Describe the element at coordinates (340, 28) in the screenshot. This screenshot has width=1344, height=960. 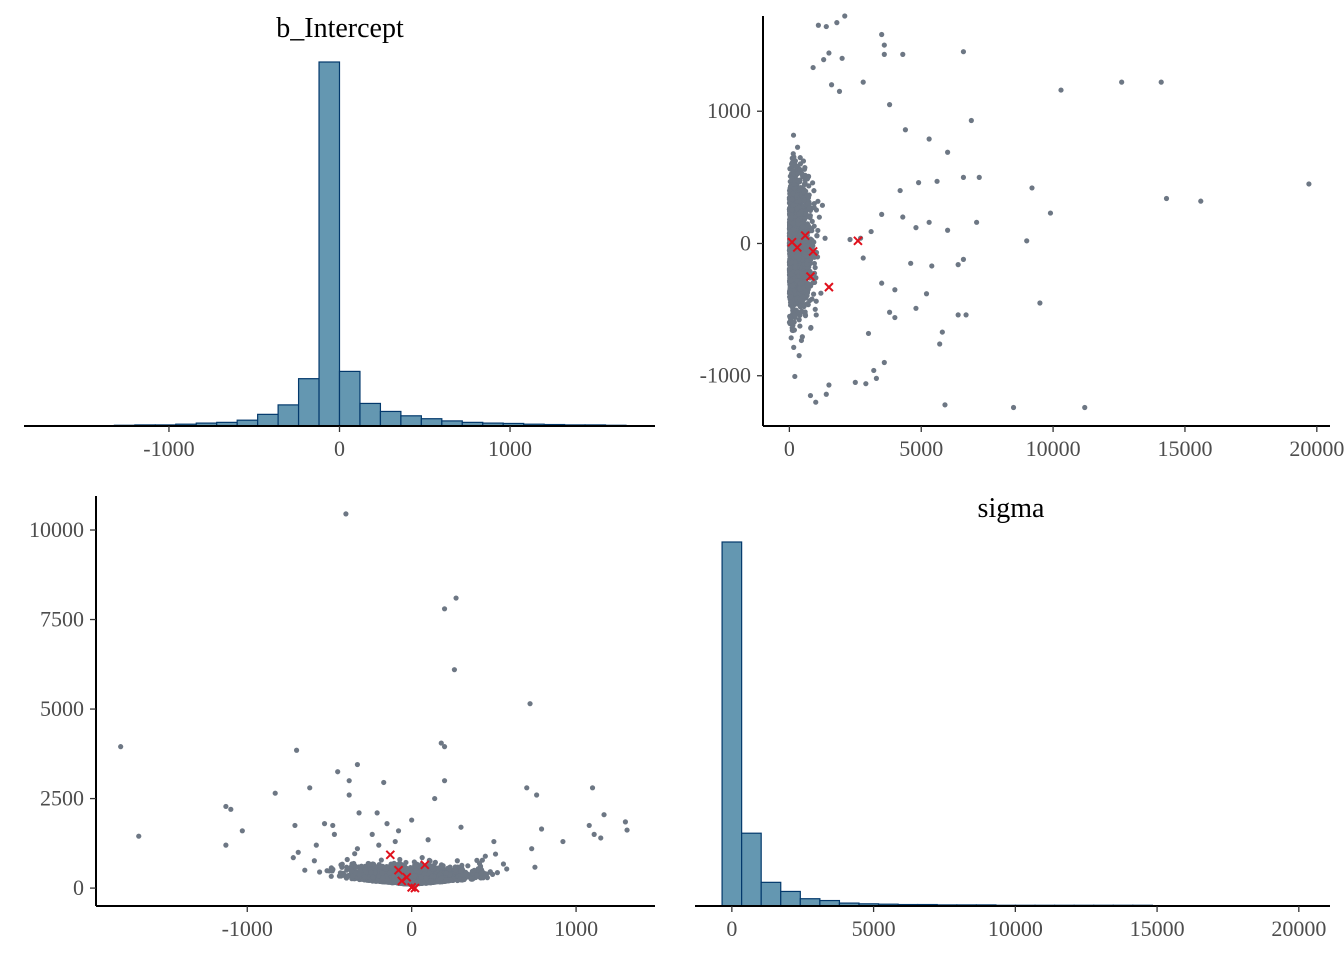
I see `panel-title-b-intercept: b_Intercept` at that location.